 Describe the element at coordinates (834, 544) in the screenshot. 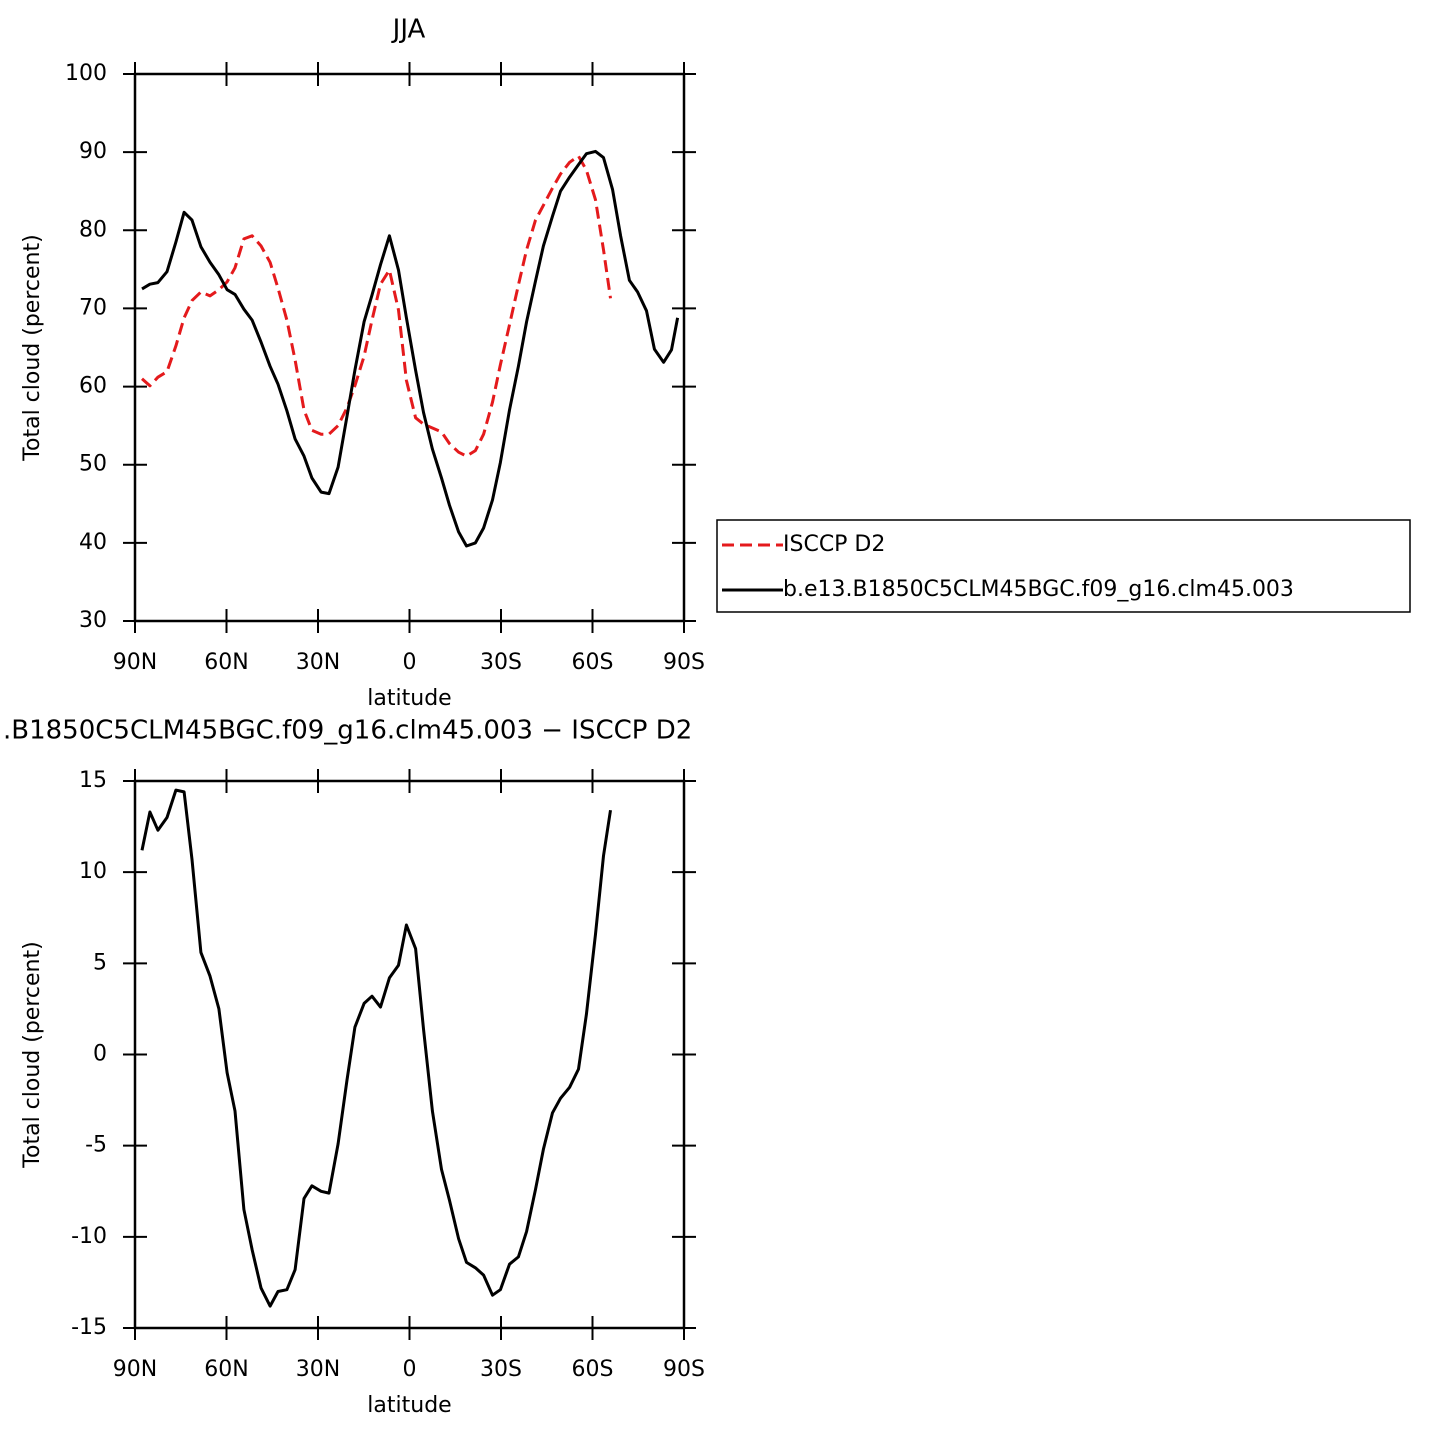

I see `legend-label: ISCCP D2` at that location.